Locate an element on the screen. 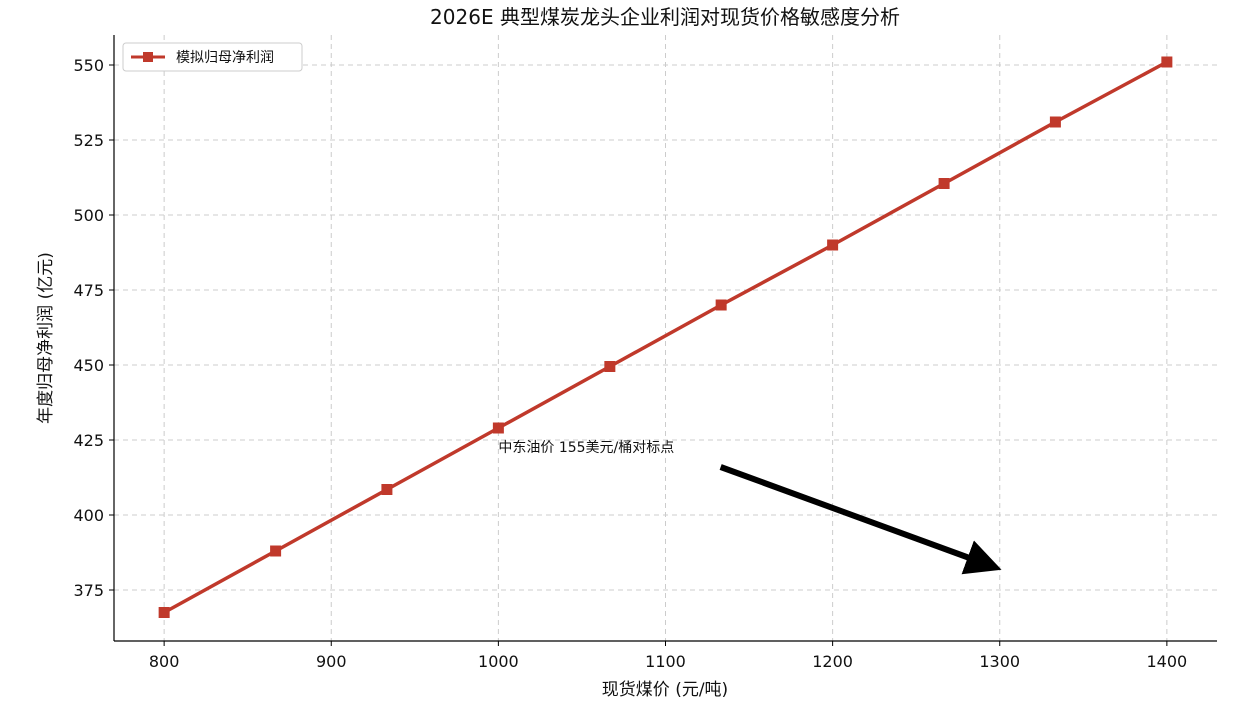 The height and width of the screenshot is (710, 1256). chart-title: 2026E 典型煤炭龙头企业利润对现货价格敏感度分析 is located at coordinates (665, 17).